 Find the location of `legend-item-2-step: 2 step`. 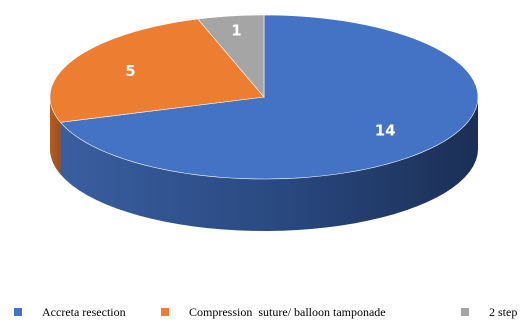

legend-item-2-step: 2 step is located at coordinates (489, 312).